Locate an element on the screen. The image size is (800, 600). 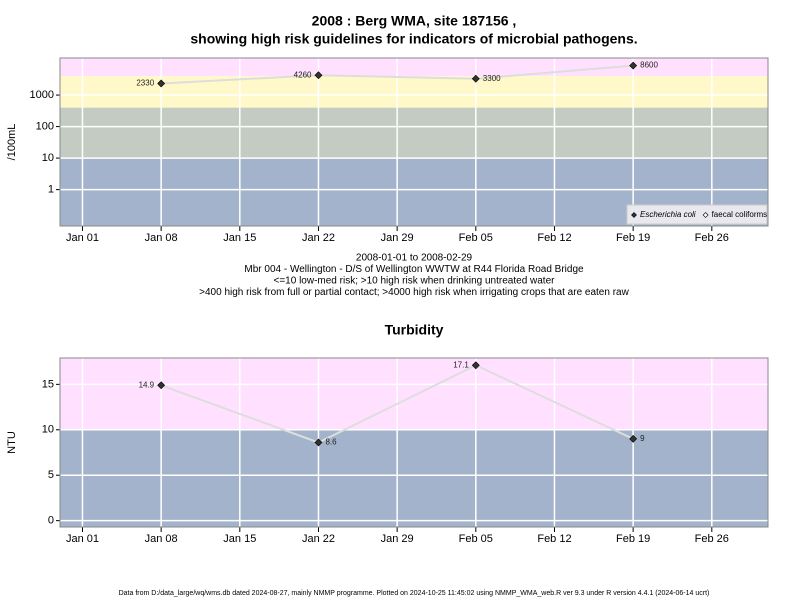
y-tick-label: 5 is located at coordinates (51, 475).